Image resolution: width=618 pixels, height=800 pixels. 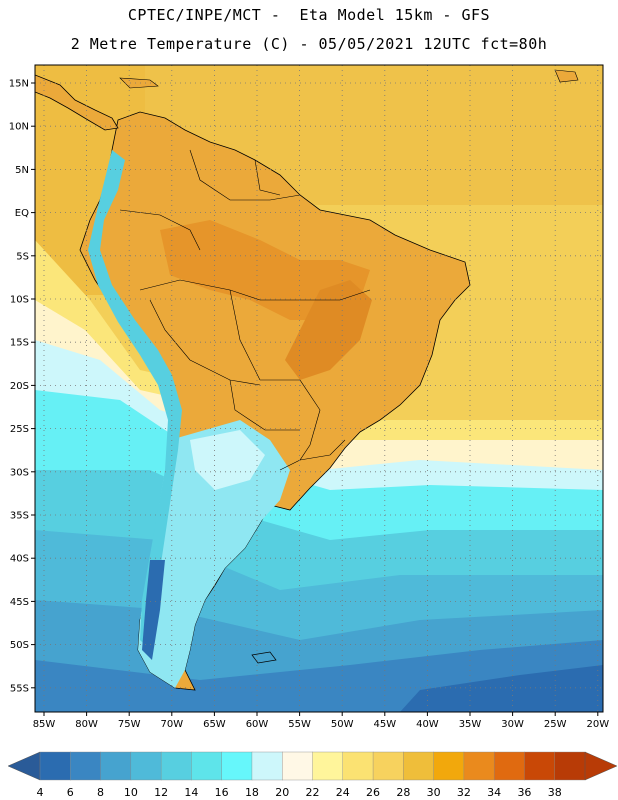 What do you see at coordinates (19, 559) in the screenshot?
I see `lat-tick-label: 40S` at bounding box center [19, 559].